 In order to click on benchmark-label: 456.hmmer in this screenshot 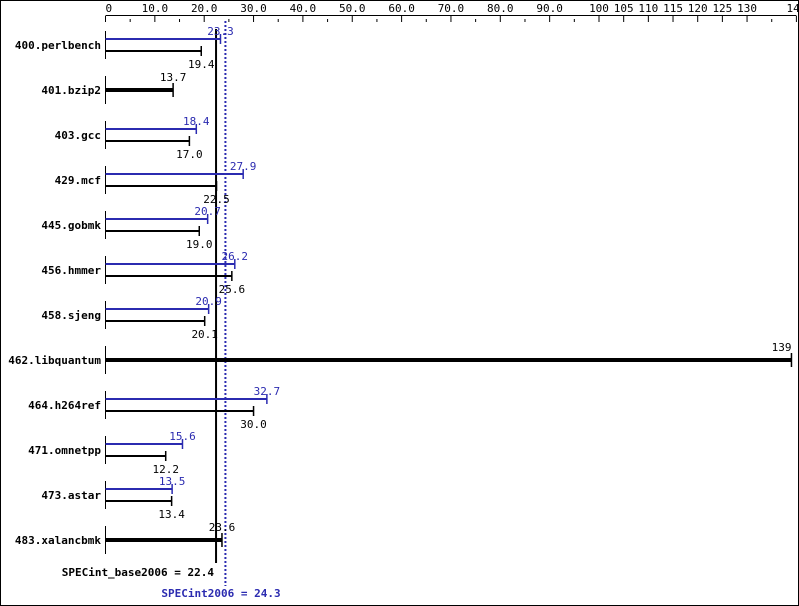, I will do `click(71, 270)`.